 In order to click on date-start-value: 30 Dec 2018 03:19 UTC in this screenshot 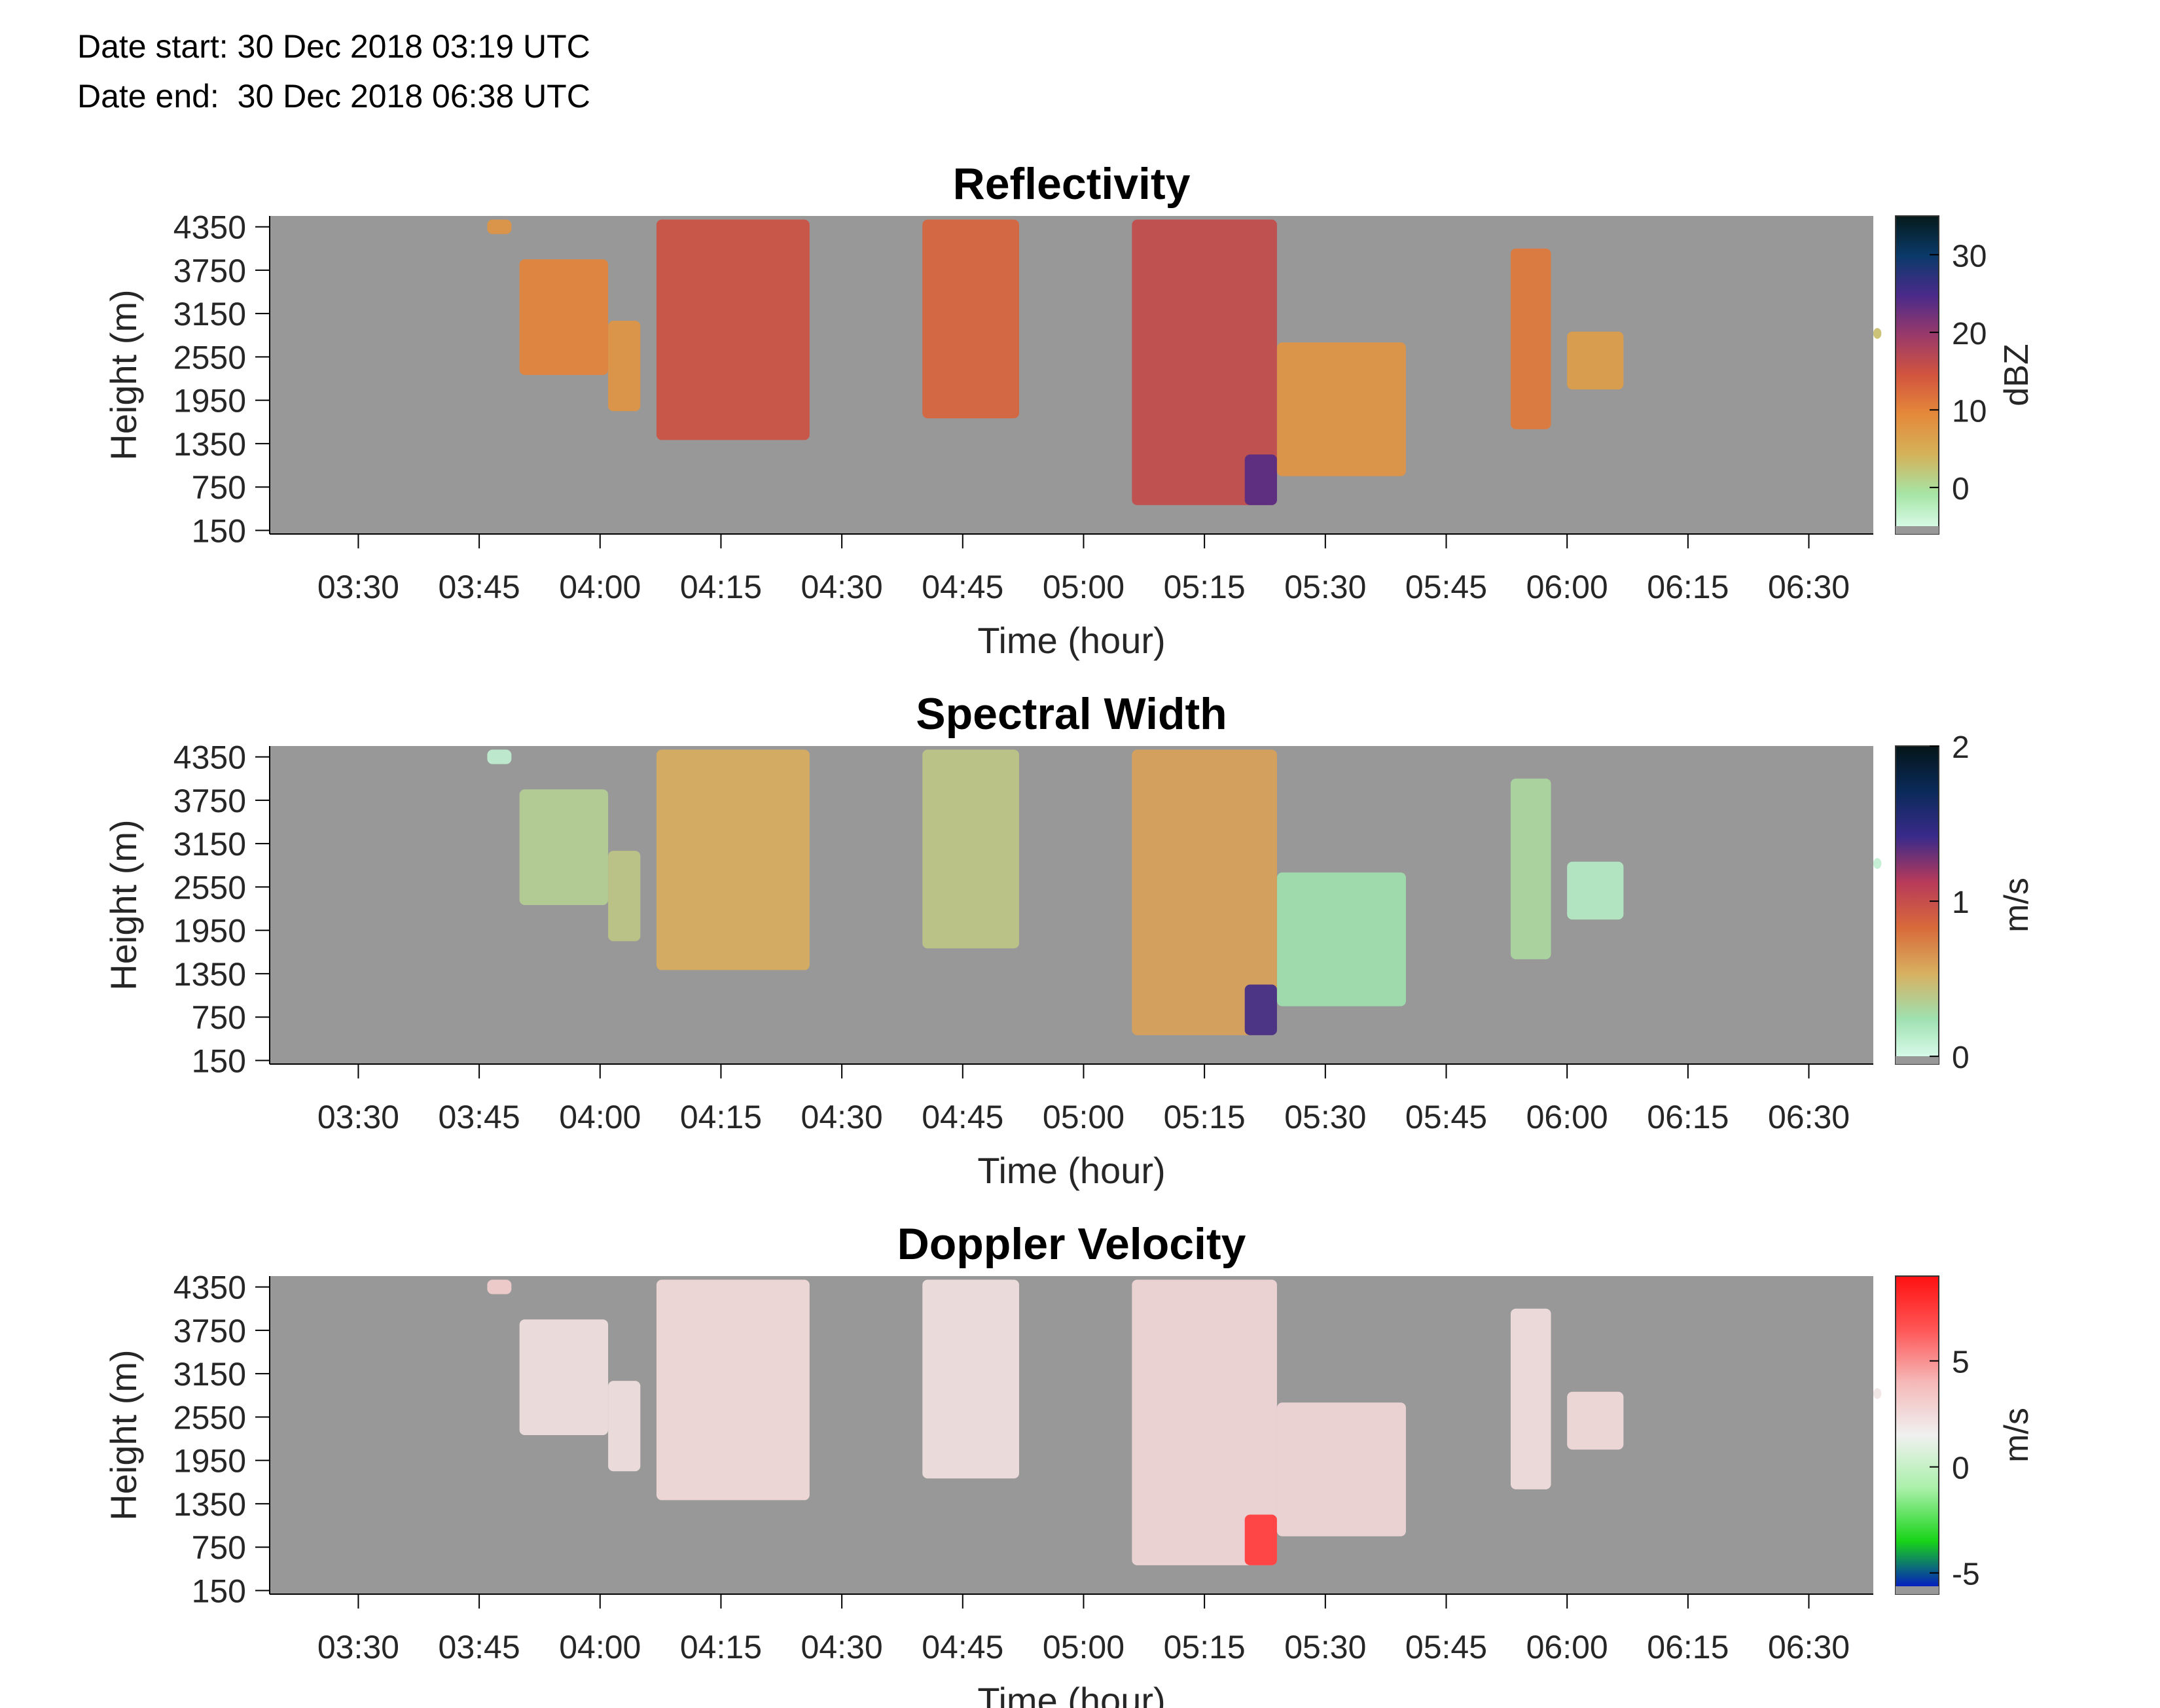, I will do `click(413, 47)`.